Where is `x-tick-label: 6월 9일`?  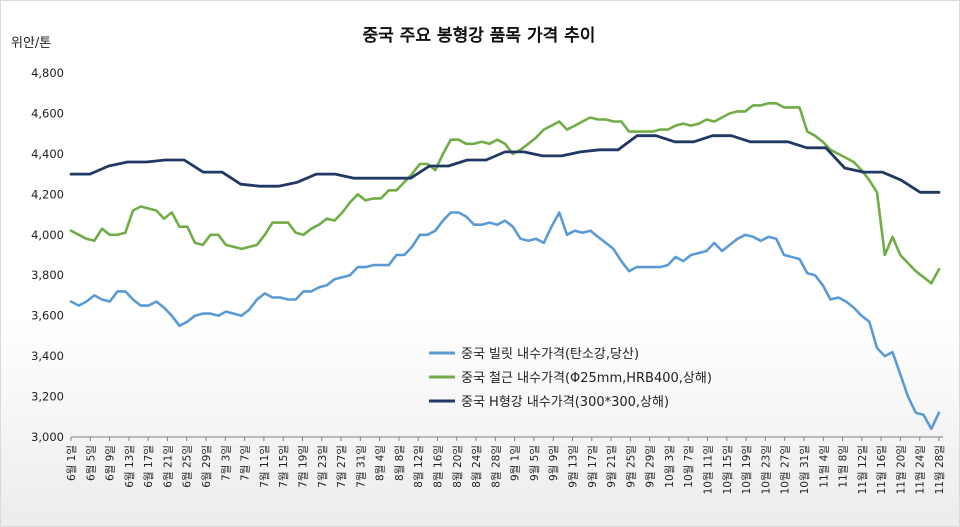
x-tick-label: 6월 9일 is located at coordinates (110, 463).